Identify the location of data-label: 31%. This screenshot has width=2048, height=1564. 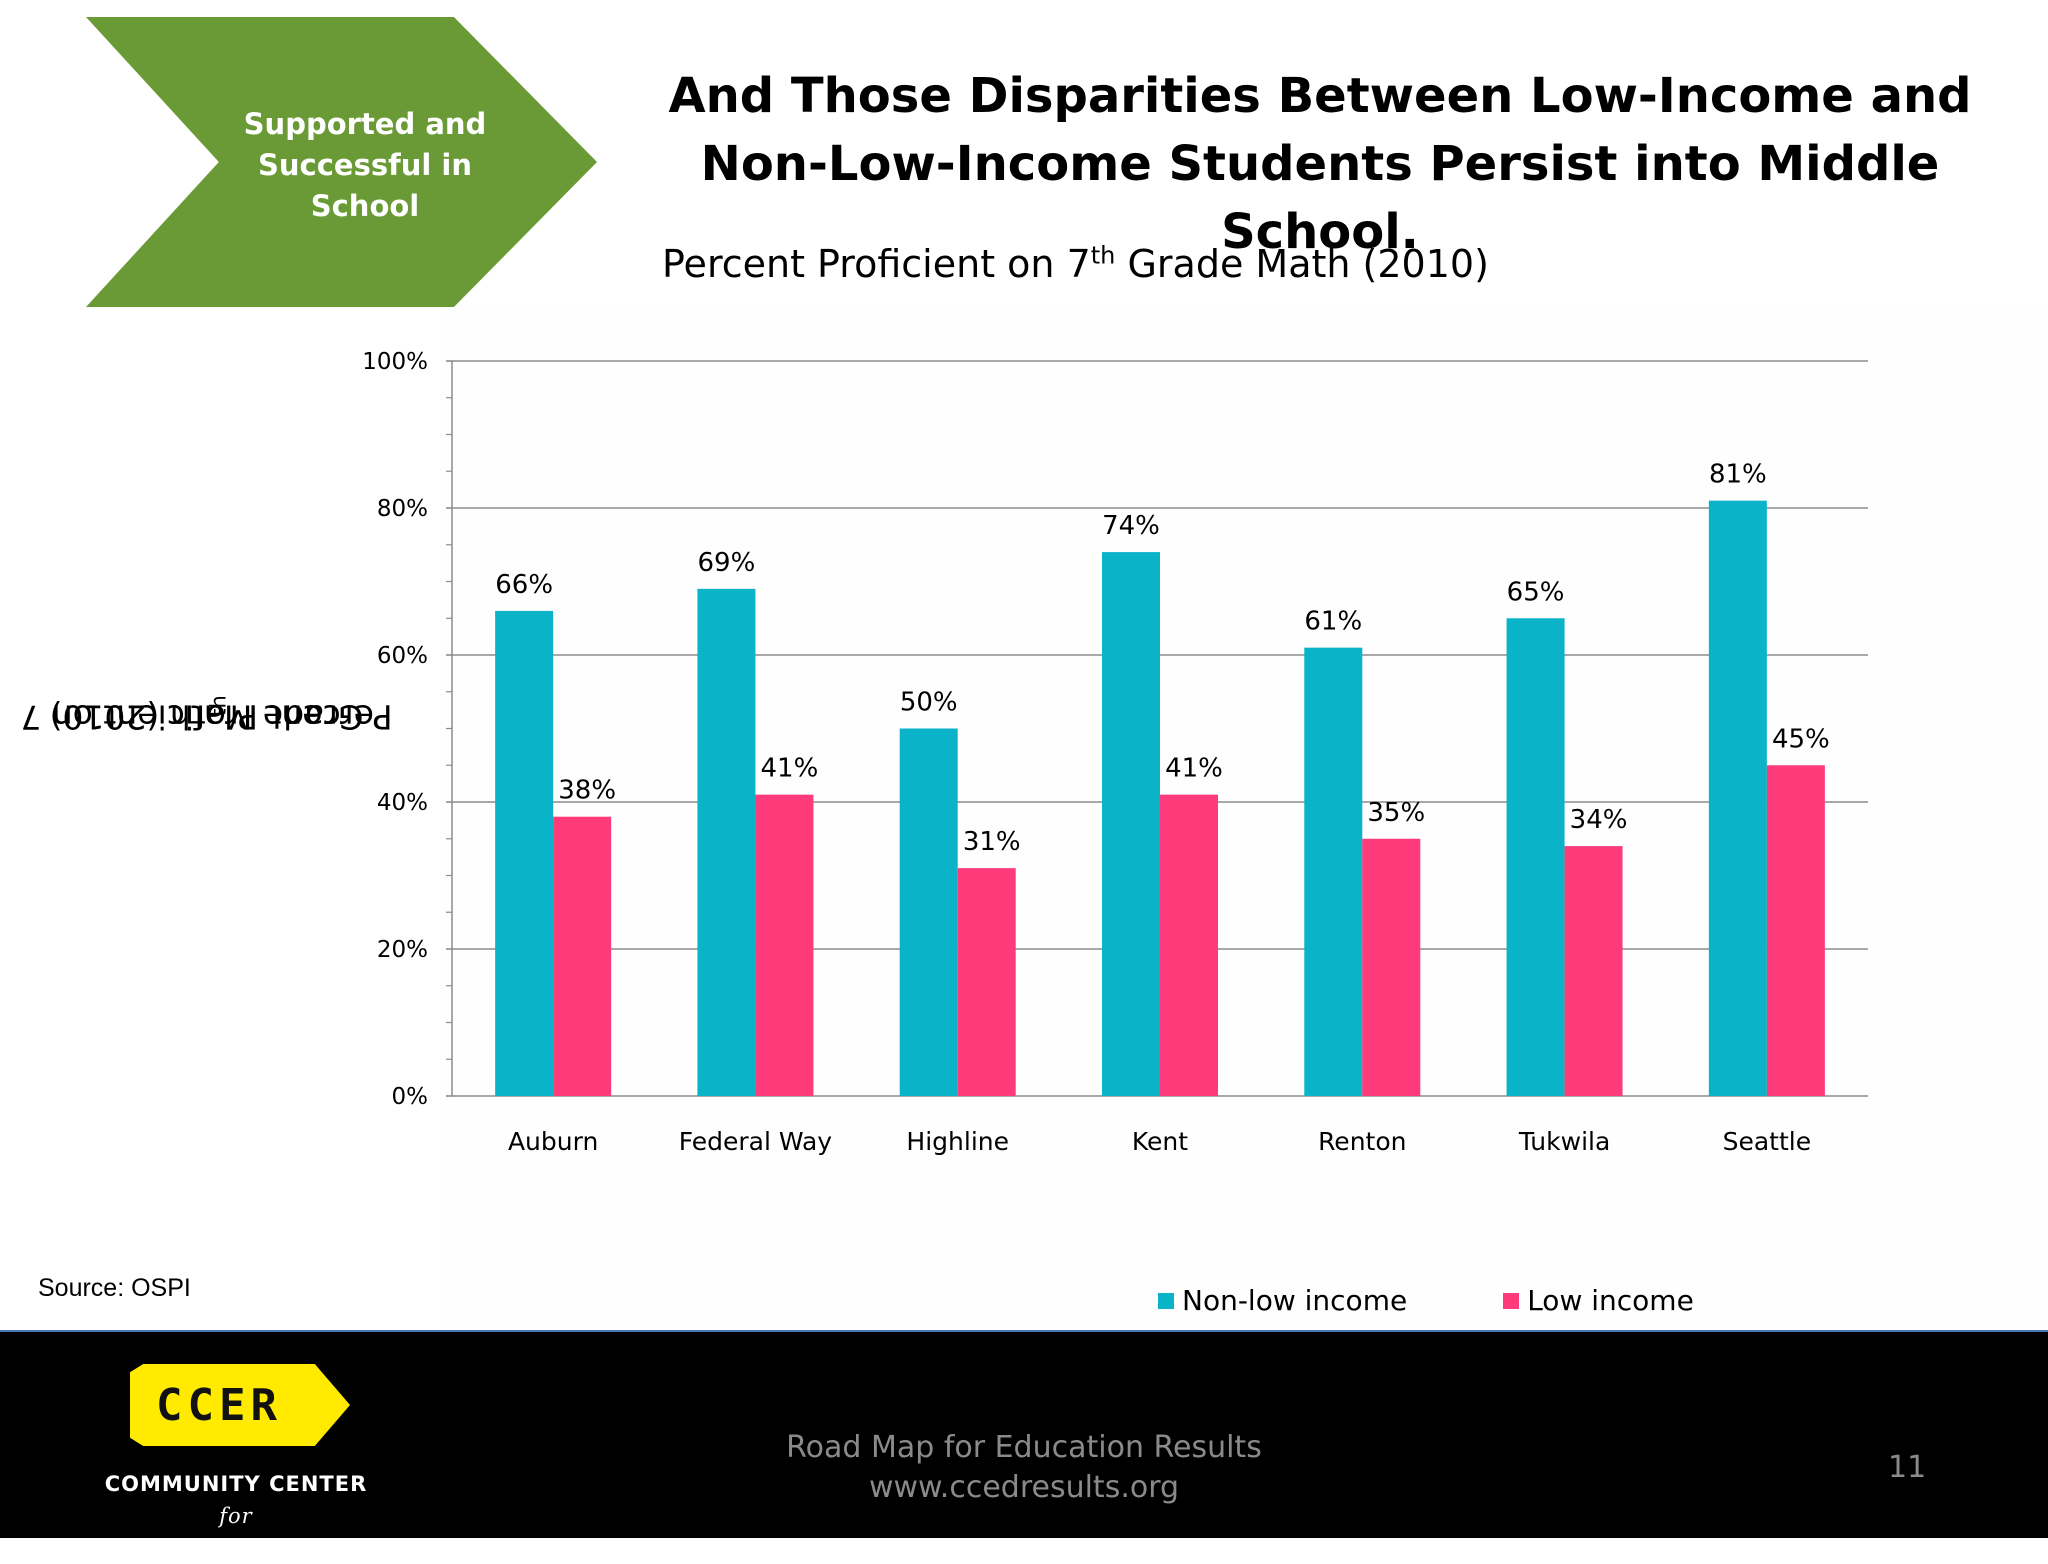
(992, 842).